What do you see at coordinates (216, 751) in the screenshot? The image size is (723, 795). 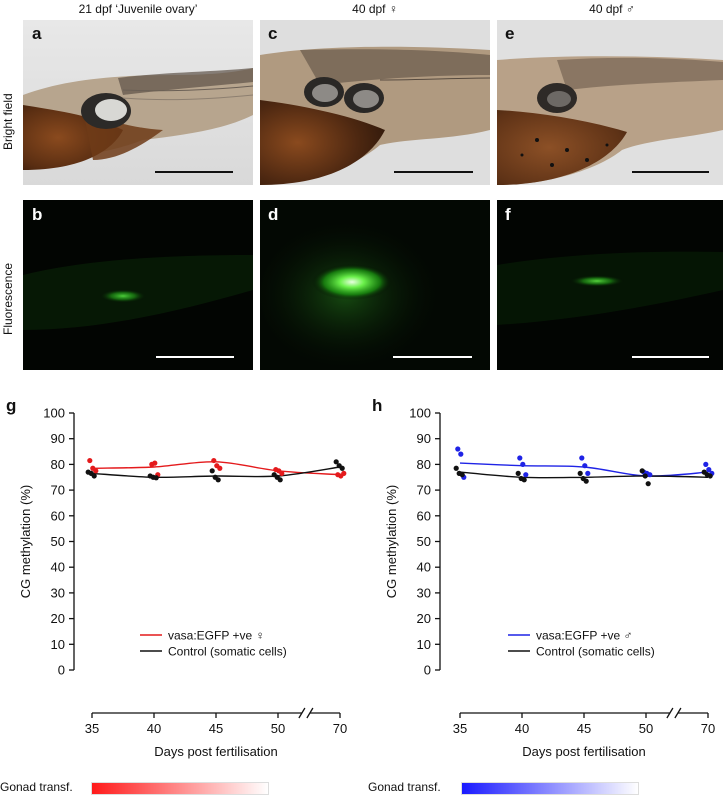 I see `chart-g-x-axis-label: Days post fertilisation` at bounding box center [216, 751].